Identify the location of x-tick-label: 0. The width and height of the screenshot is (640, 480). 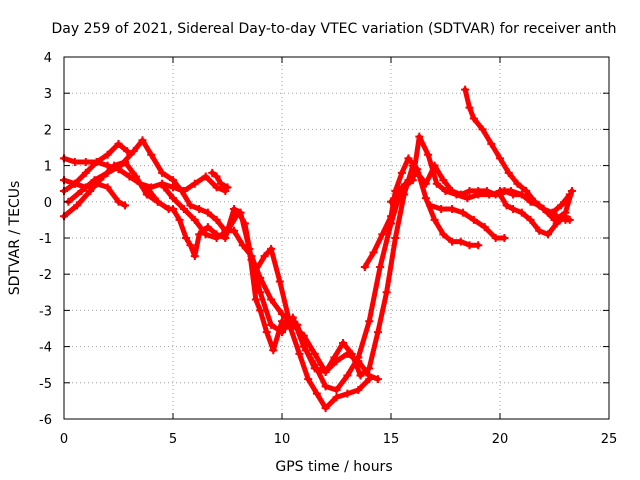
(64, 439).